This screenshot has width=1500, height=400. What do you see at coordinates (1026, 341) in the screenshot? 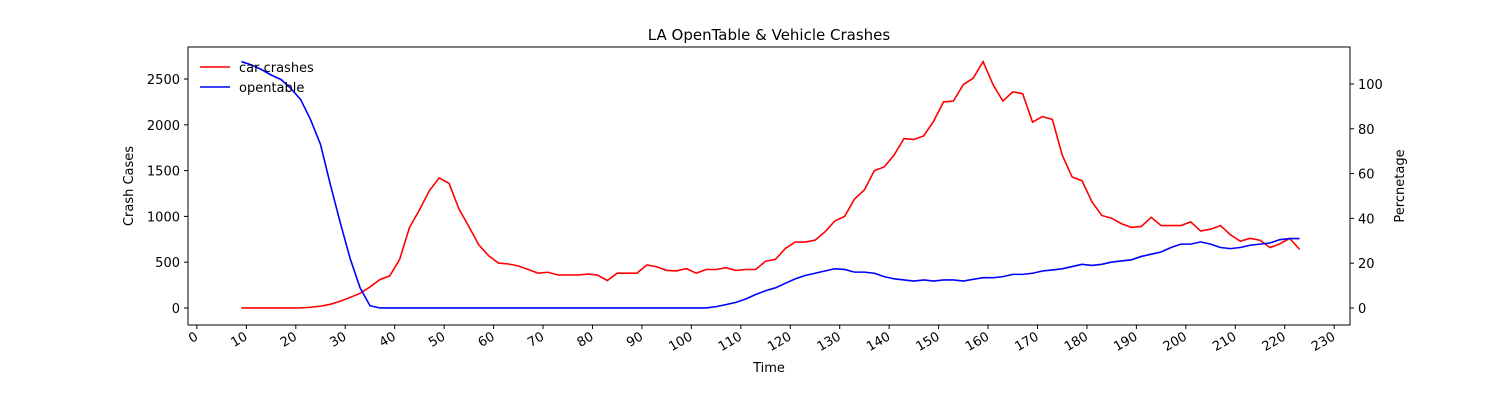
I see `x-tick-label: 170` at bounding box center [1026, 341].